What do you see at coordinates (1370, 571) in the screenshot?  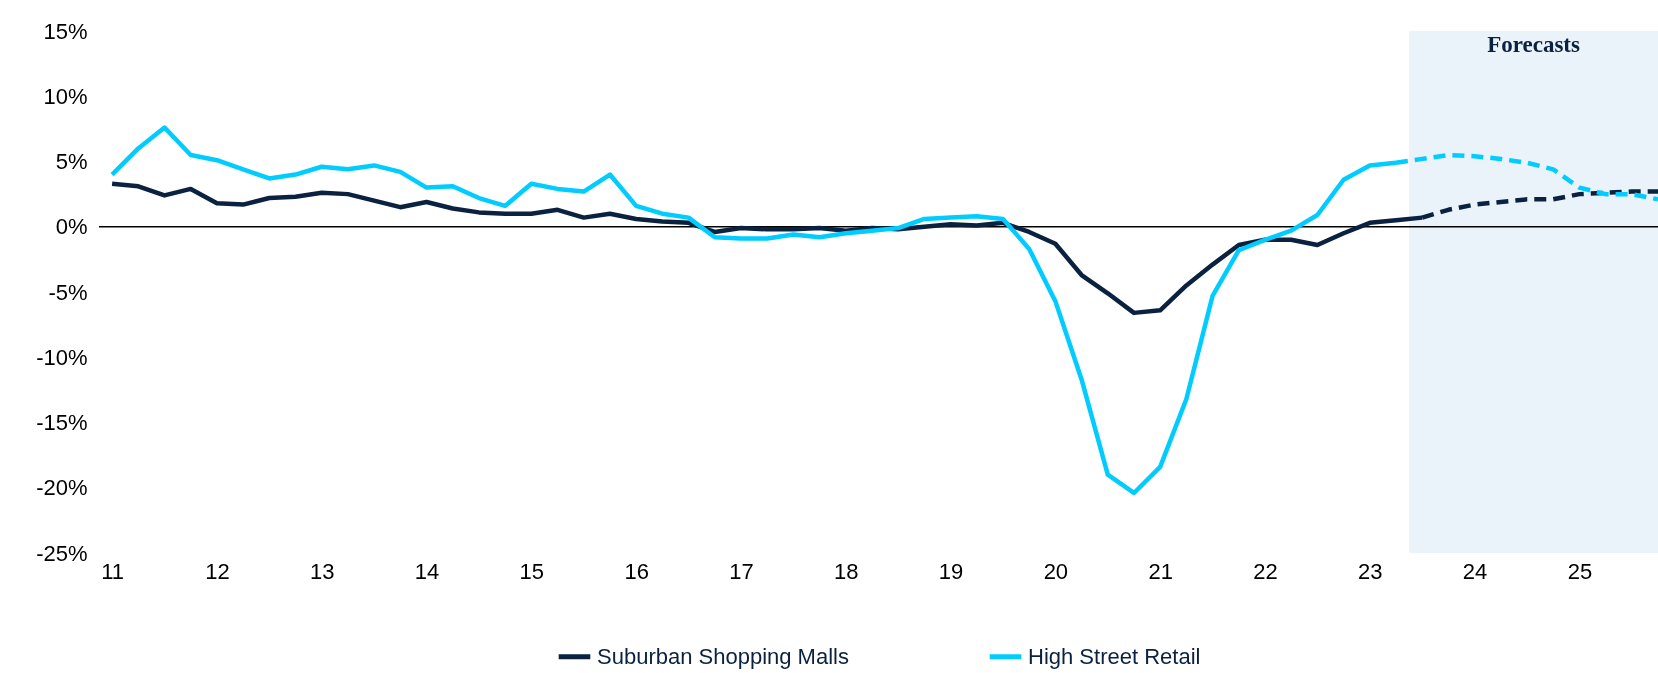 I see `x-tick-label: 23` at bounding box center [1370, 571].